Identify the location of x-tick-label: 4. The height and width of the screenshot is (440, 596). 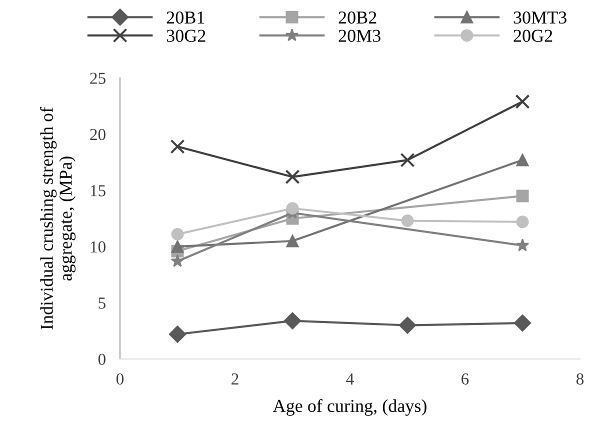
(350, 378).